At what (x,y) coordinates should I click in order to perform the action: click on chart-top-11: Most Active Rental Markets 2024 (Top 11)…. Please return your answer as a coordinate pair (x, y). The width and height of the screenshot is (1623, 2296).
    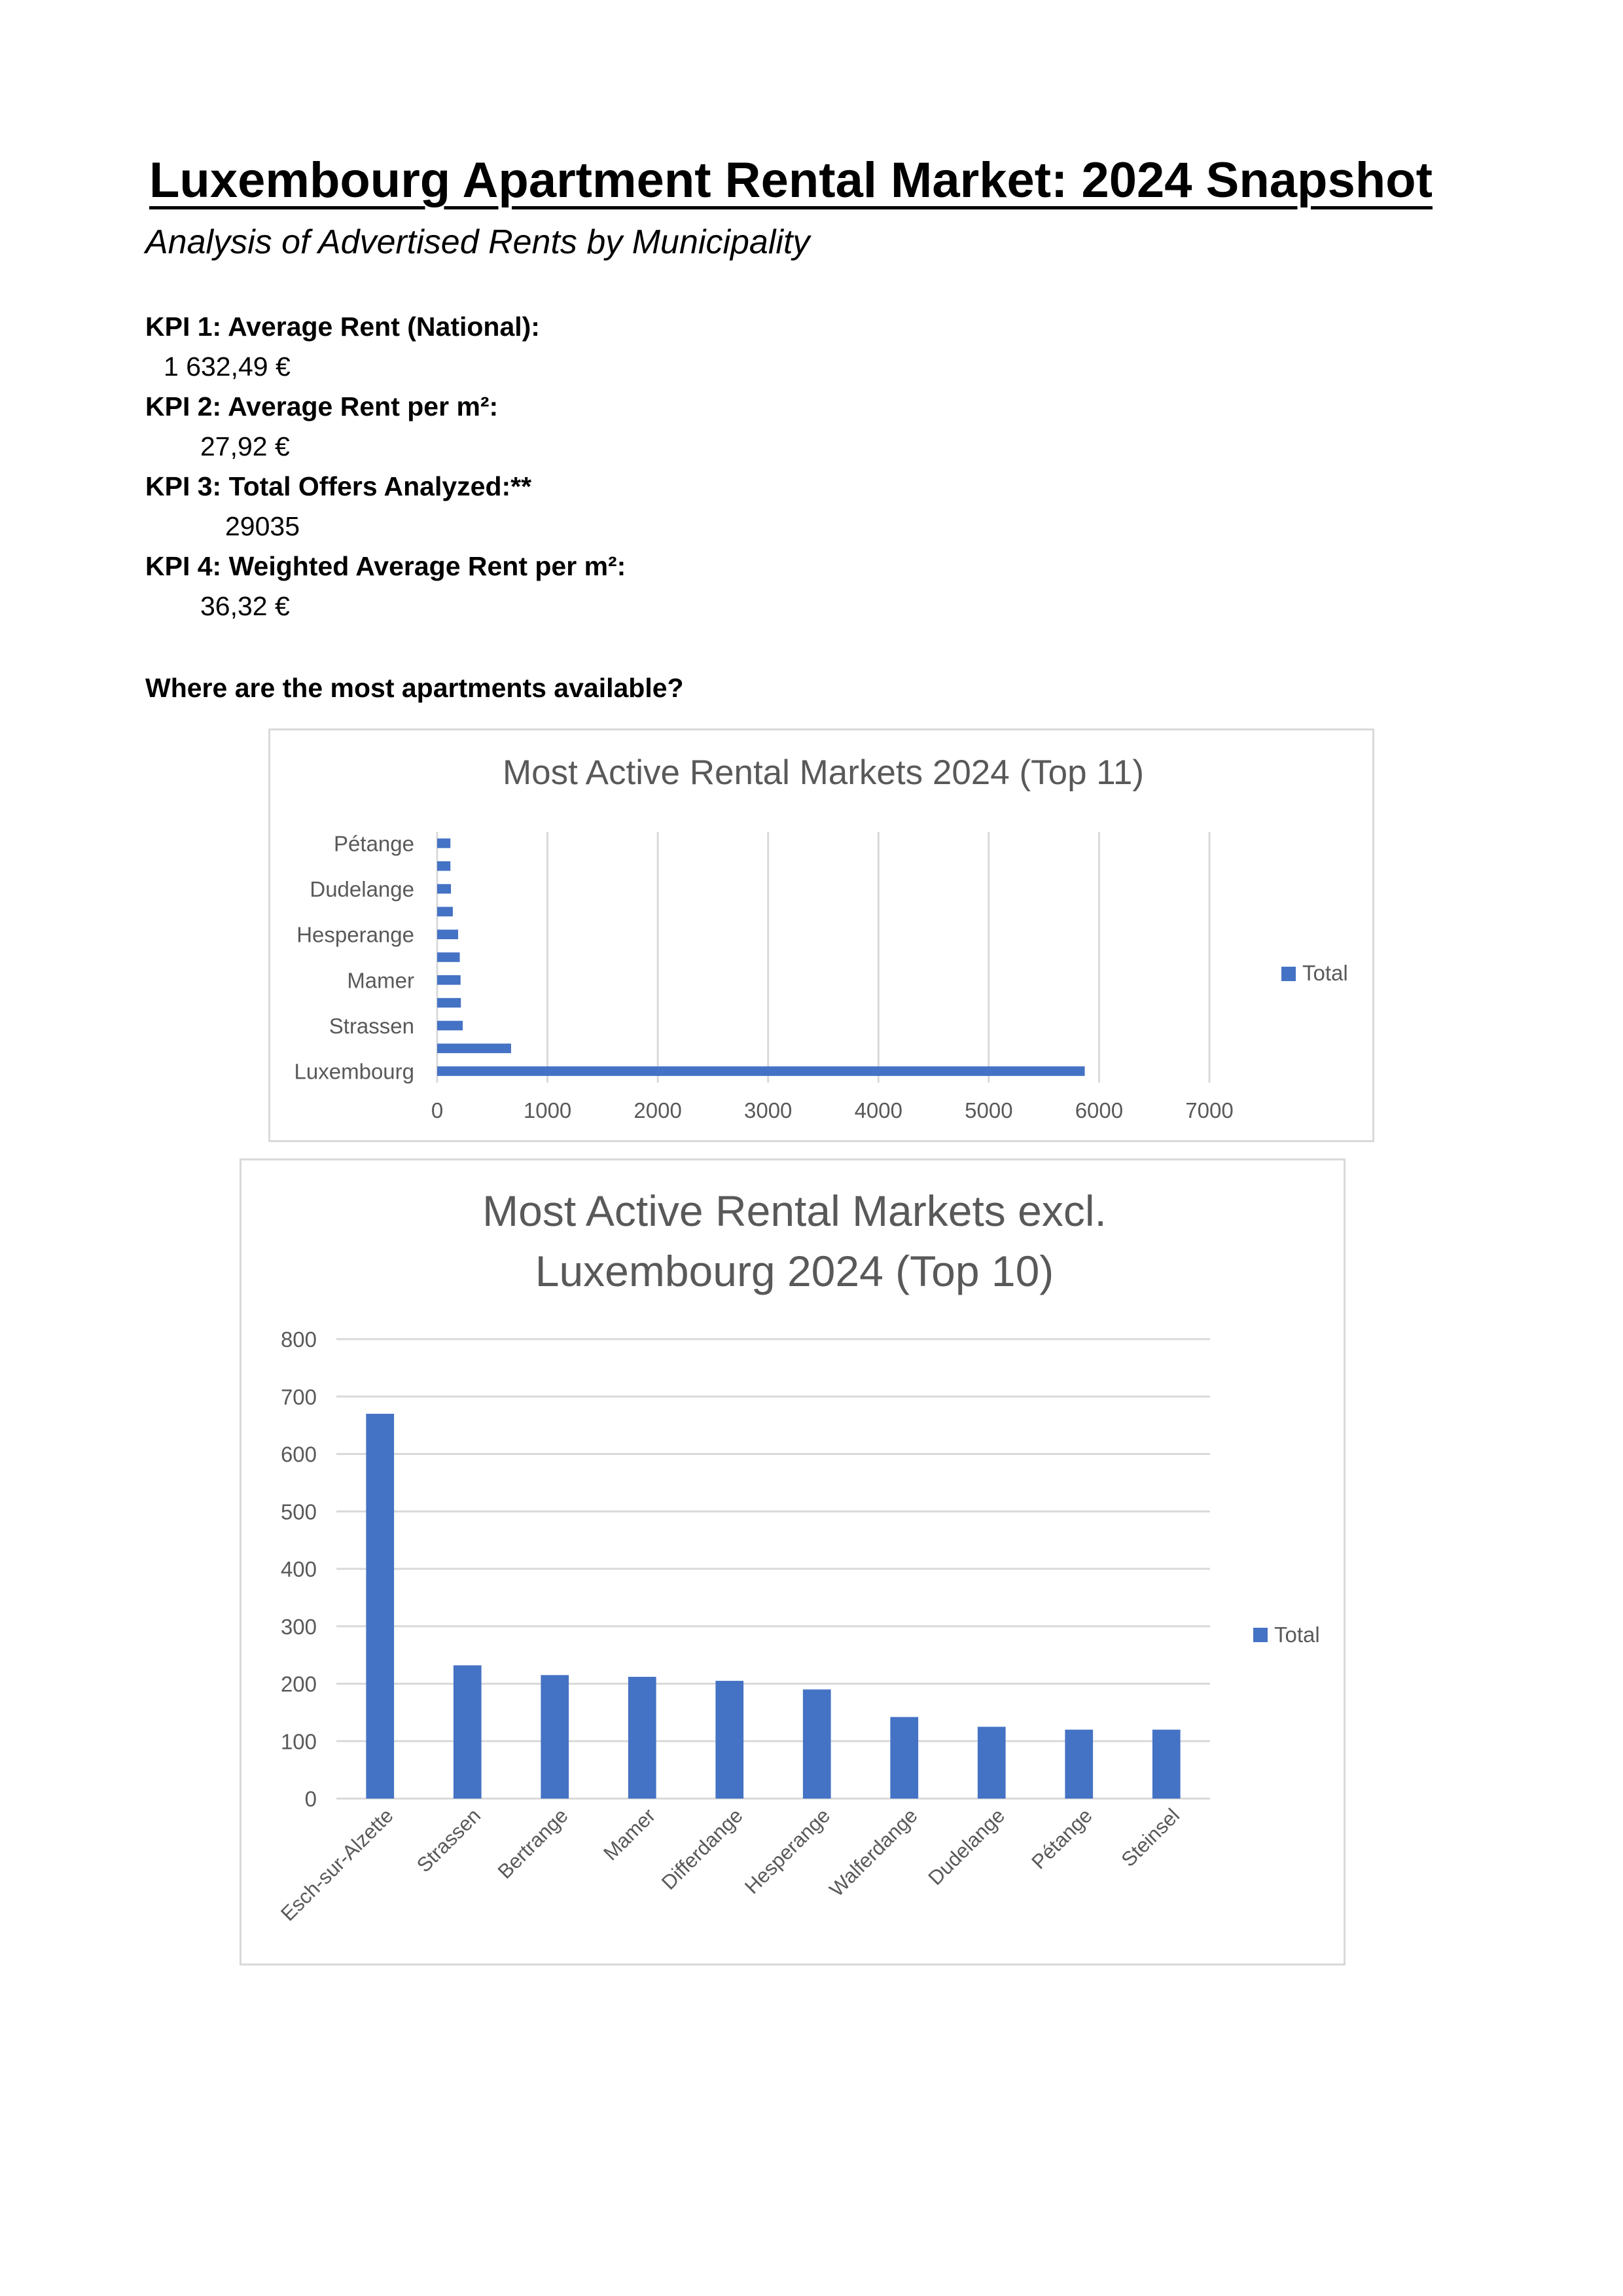
    Looking at the image, I should click on (821, 935).